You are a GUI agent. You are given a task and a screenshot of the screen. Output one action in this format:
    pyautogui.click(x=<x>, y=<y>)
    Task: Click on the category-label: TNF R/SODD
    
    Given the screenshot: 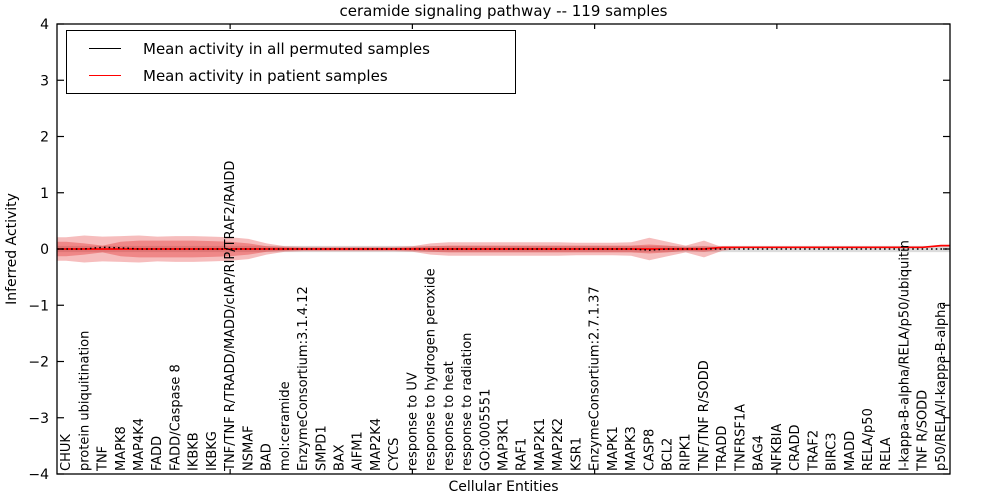 What is the action you would take?
    pyautogui.click(x=923, y=431)
    